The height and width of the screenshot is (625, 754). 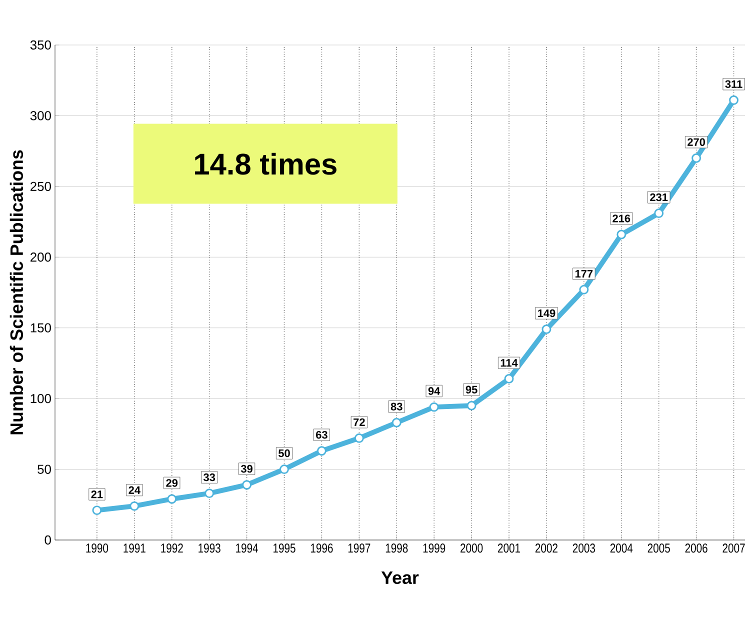 What do you see at coordinates (509, 548) in the screenshot?
I see `x-tick-label: 2001` at bounding box center [509, 548].